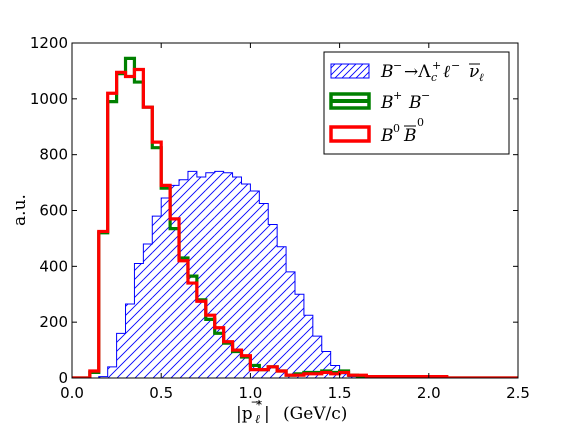 The width and height of the screenshot is (576, 437). What do you see at coordinates (434, 77) in the screenshot?
I see `svg-text: c` at bounding box center [434, 77].